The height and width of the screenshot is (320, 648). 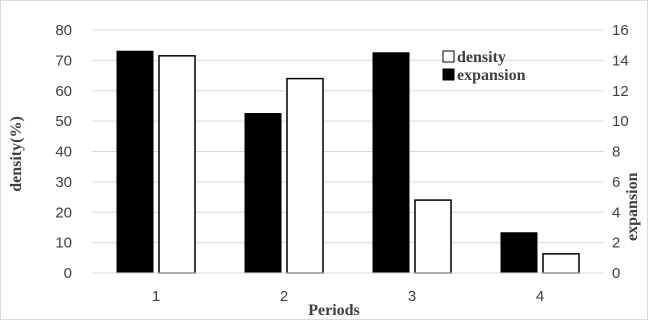 What do you see at coordinates (412, 296) in the screenshot?
I see `x-tick-label: 3` at bounding box center [412, 296].